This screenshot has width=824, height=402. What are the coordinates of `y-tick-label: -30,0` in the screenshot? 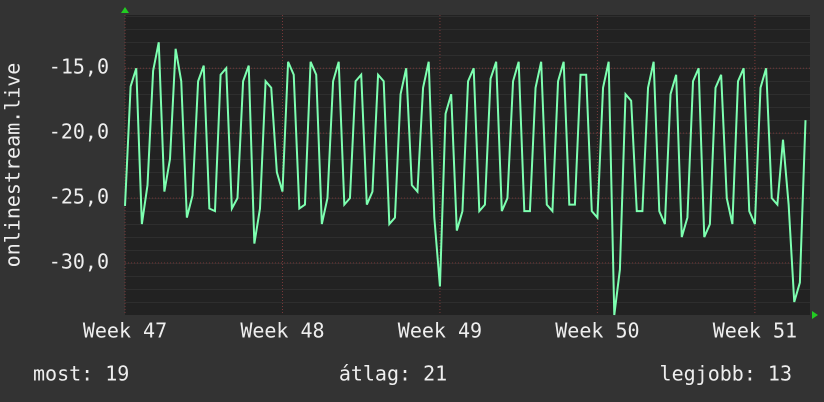 It's located at (79, 262).